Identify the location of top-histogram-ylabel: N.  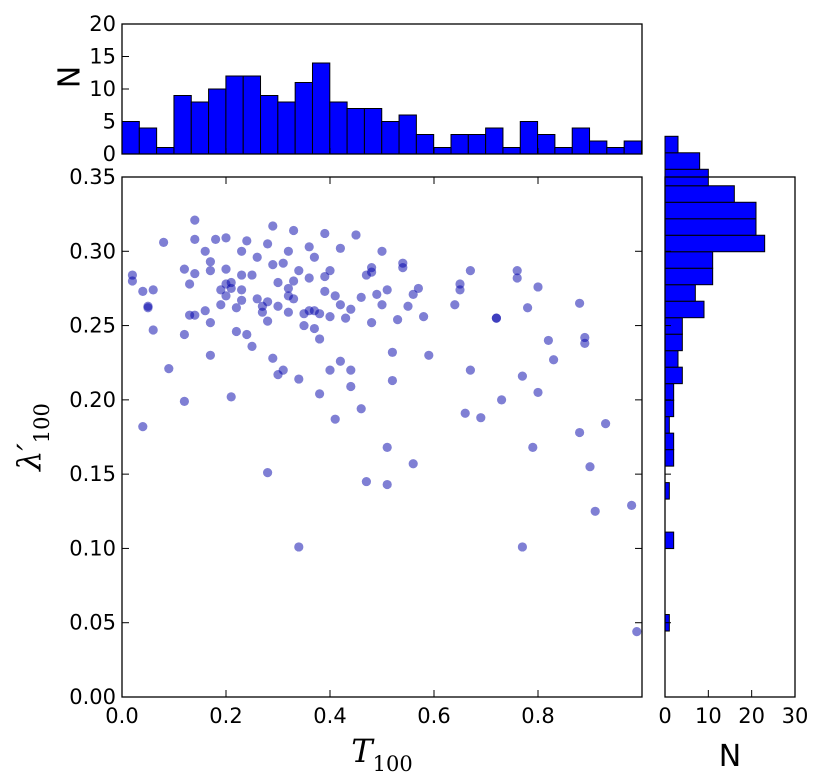
(70, 77).